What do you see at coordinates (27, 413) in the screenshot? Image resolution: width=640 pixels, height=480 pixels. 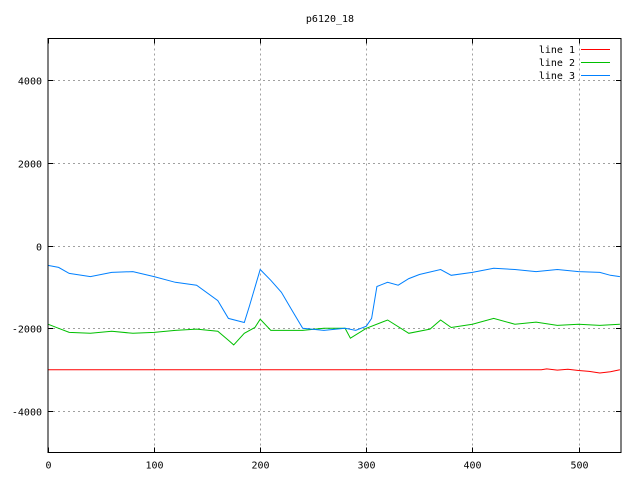 I see `y-tick-label: -4000` at bounding box center [27, 413].